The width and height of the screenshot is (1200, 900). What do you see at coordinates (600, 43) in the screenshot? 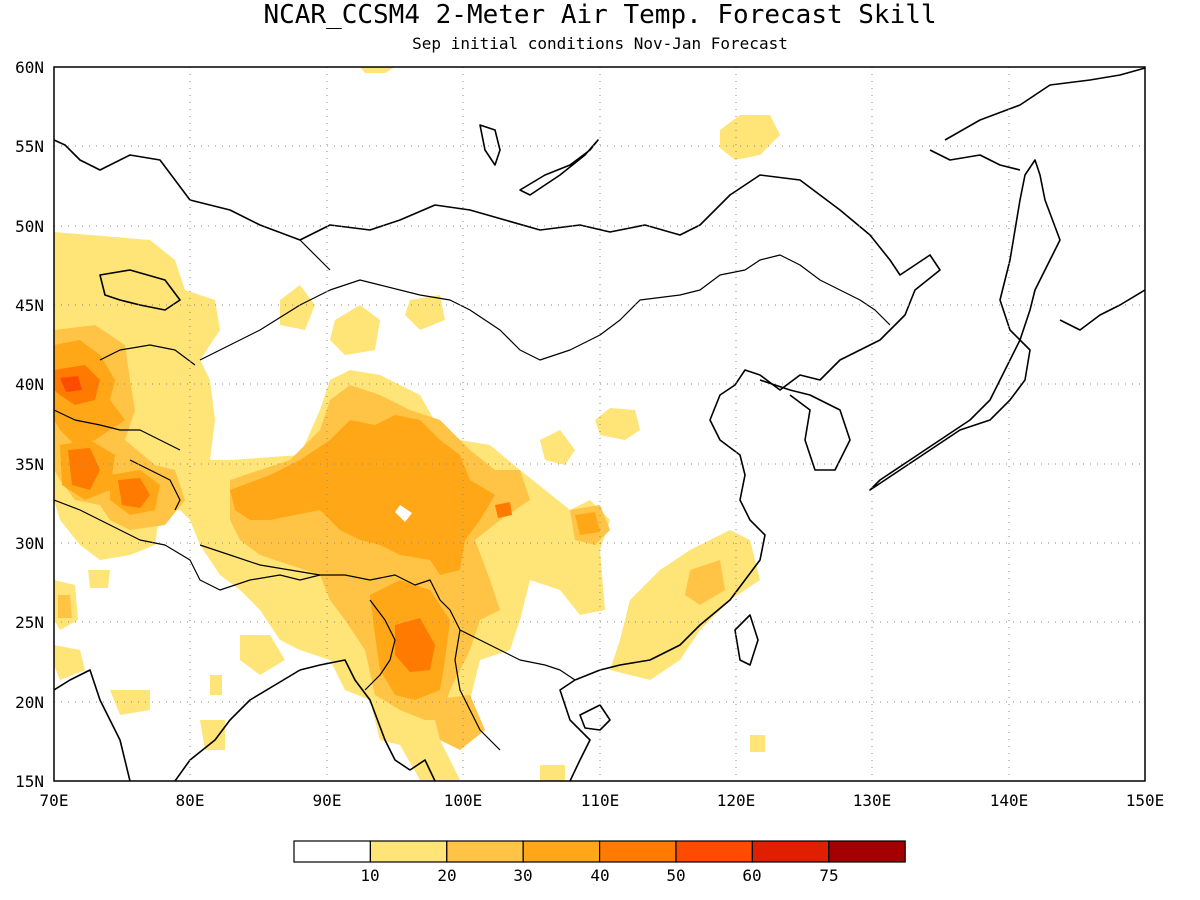
I see `map-subtitle: Sep initial conditions Nov-Jan Forecast` at bounding box center [600, 43].